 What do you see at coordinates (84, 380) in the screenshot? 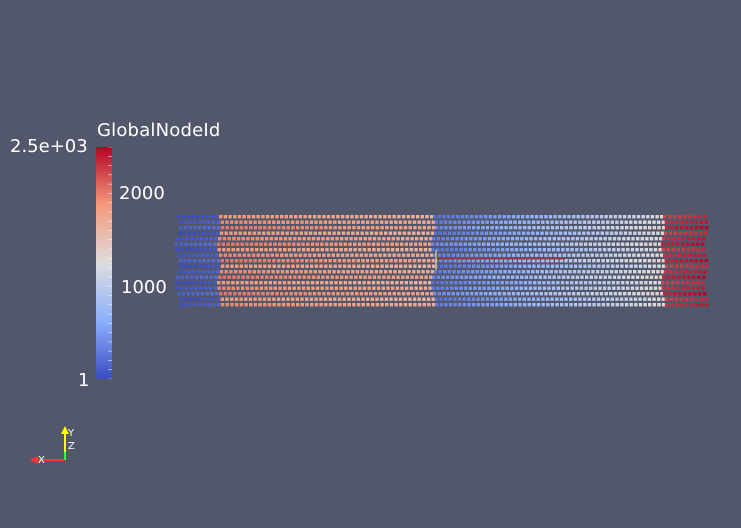
I see `colorbar-min-label: 1` at bounding box center [84, 380].